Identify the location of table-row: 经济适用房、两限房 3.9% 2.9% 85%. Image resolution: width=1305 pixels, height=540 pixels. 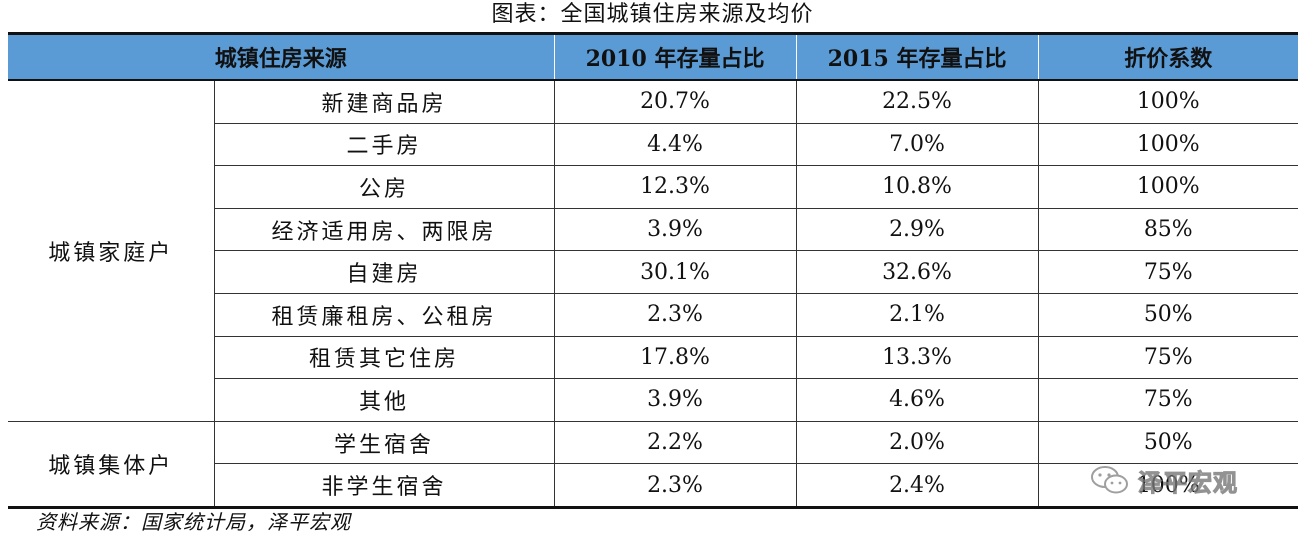
(653, 230).